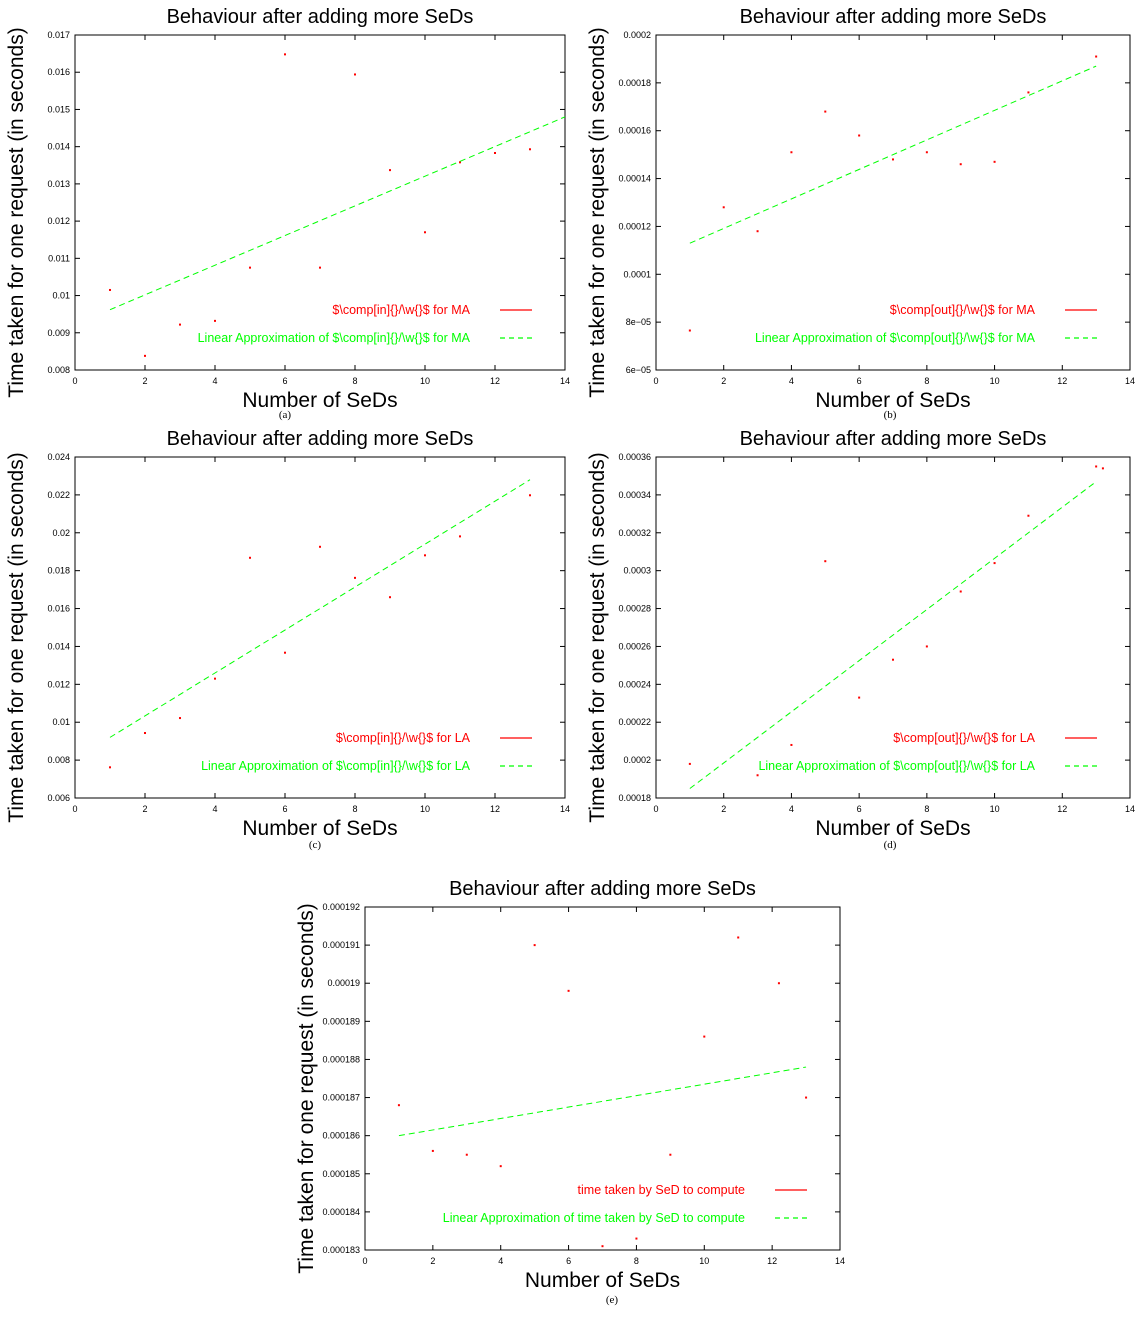 The image size is (1140, 1342). Describe the element at coordinates (637, 274) in the screenshot. I see `y-tick-label: 0.0001` at that location.